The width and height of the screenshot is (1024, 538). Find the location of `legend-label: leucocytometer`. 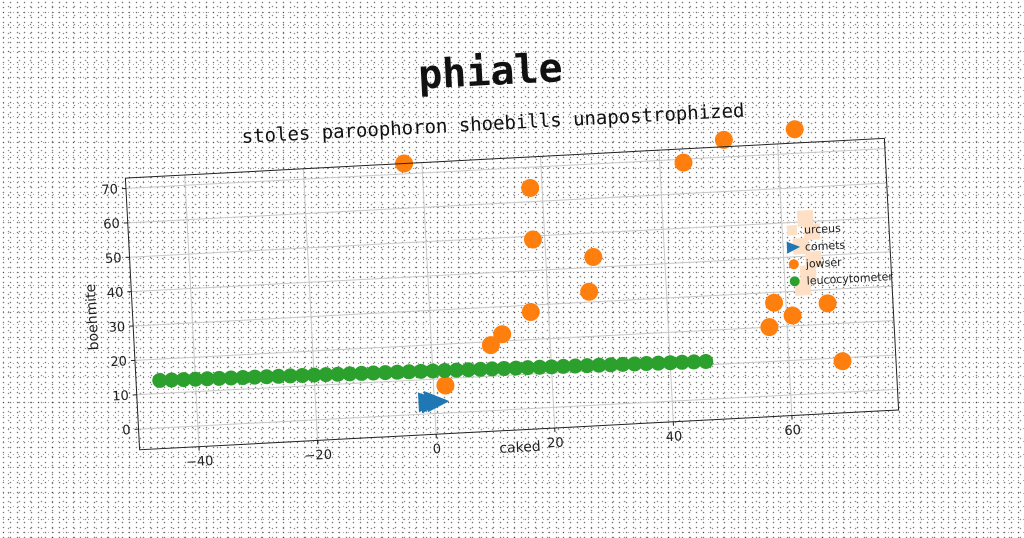

legend-label: leucocytometer is located at coordinates (849, 279).